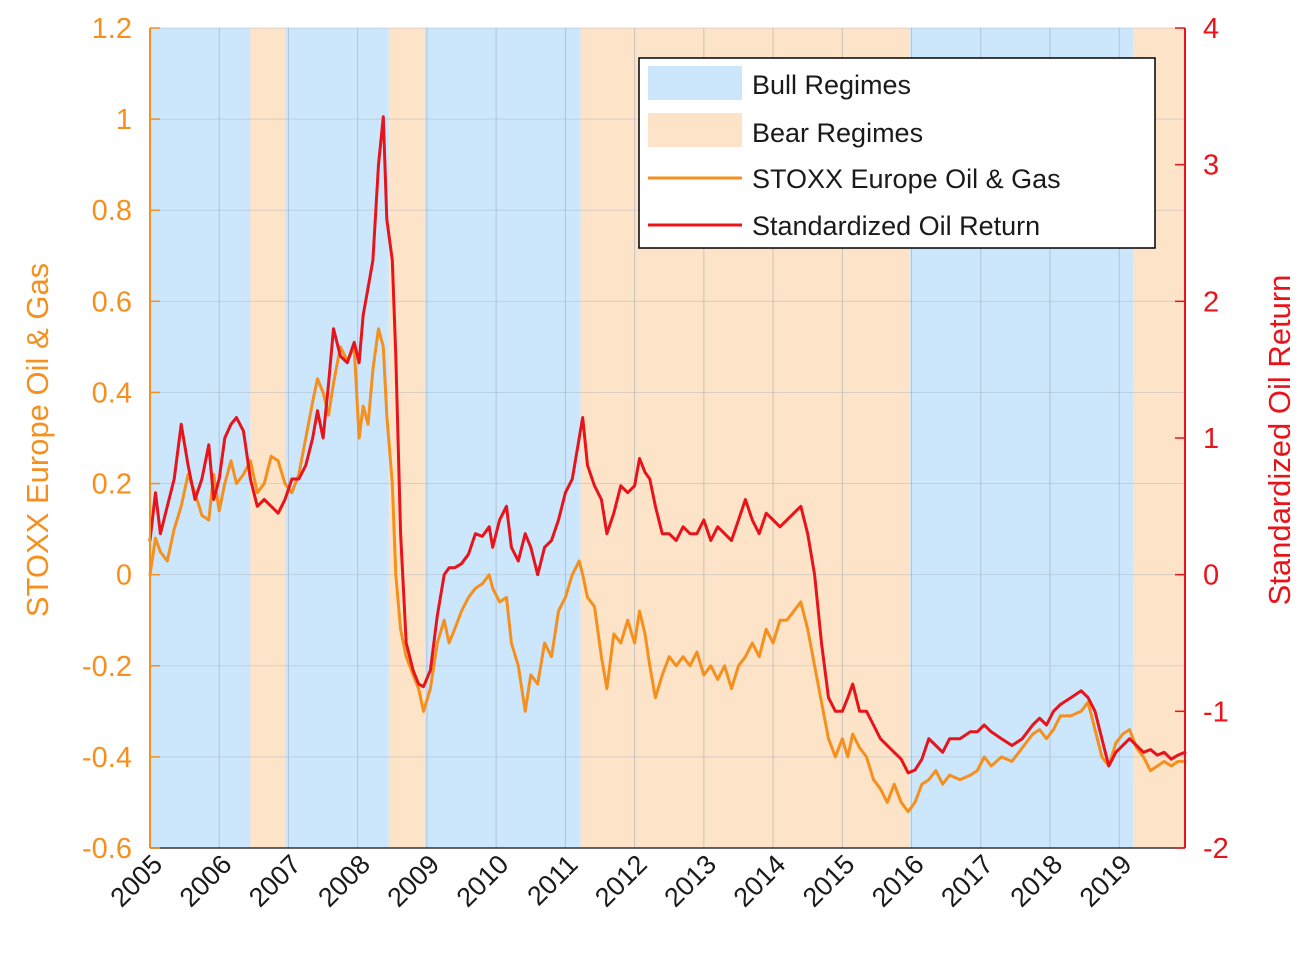 This screenshot has width=1311, height=971. What do you see at coordinates (1211, 302) in the screenshot?
I see `y-right-tick-label: 2` at bounding box center [1211, 302].